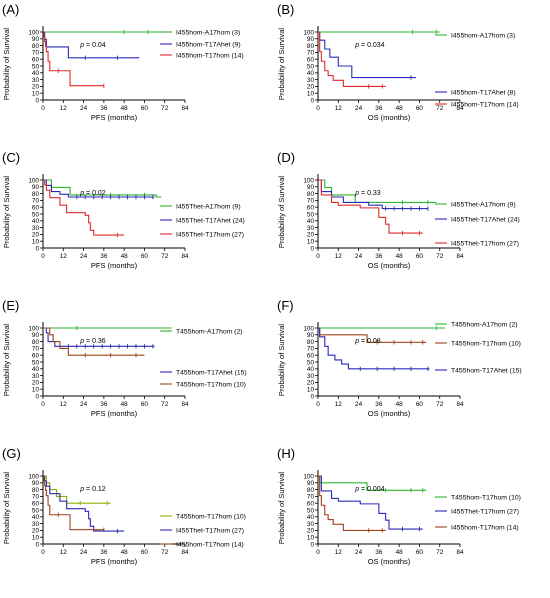  What do you see at coordinates (367, 341) in the screenshot?
I see `p-value-annotation: p = 0.08` at bounding box center [367, 341].